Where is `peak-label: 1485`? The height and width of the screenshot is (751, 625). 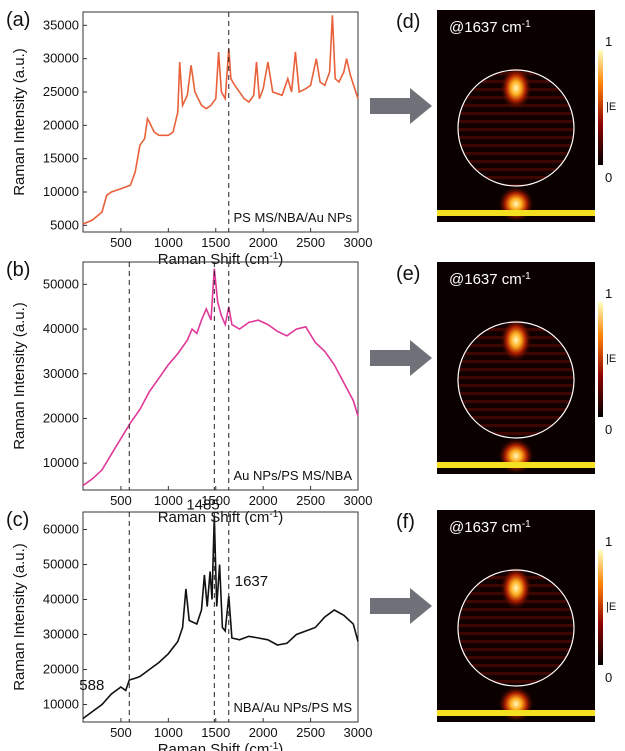
peak-label: 1485 is located at coordinates (202, 505).